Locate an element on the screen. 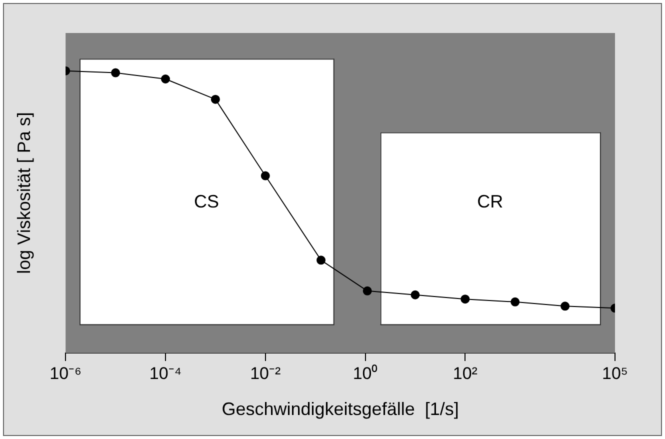 This screenshot has width=665, height=439. y-axis-title: log Viskosität [ Pa s] is located at coordinates (24, 193).